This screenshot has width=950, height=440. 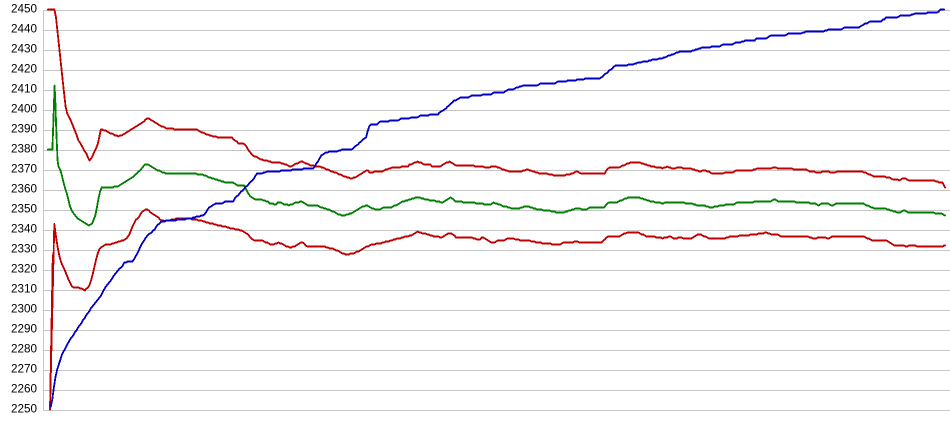 What do you see at coordinates (24, 9) in the screenshot?
I see `svg-text: 2450` at bounding box center [24, 9].